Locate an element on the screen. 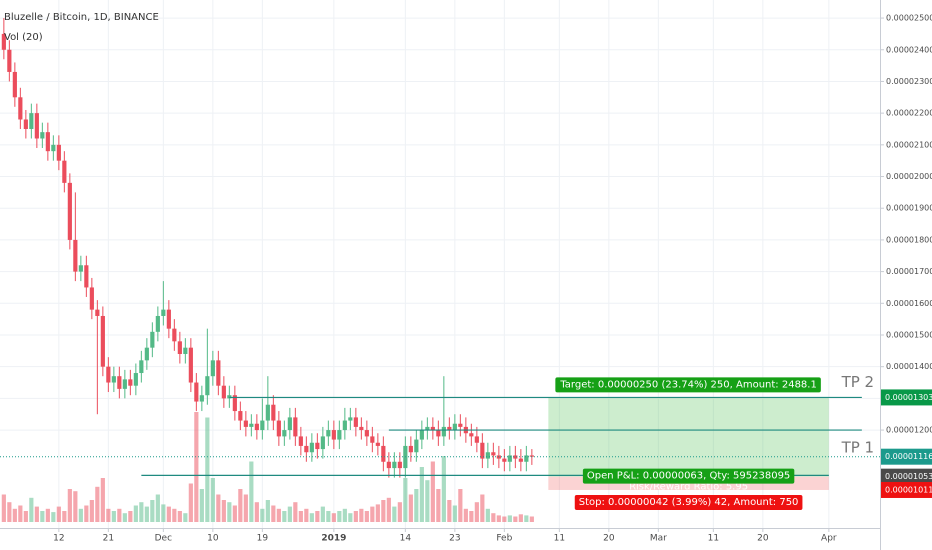 The width and height of the screenshot is (932, 550). price-tag-label: 0.00001303 is located at coordinates (908, 397).